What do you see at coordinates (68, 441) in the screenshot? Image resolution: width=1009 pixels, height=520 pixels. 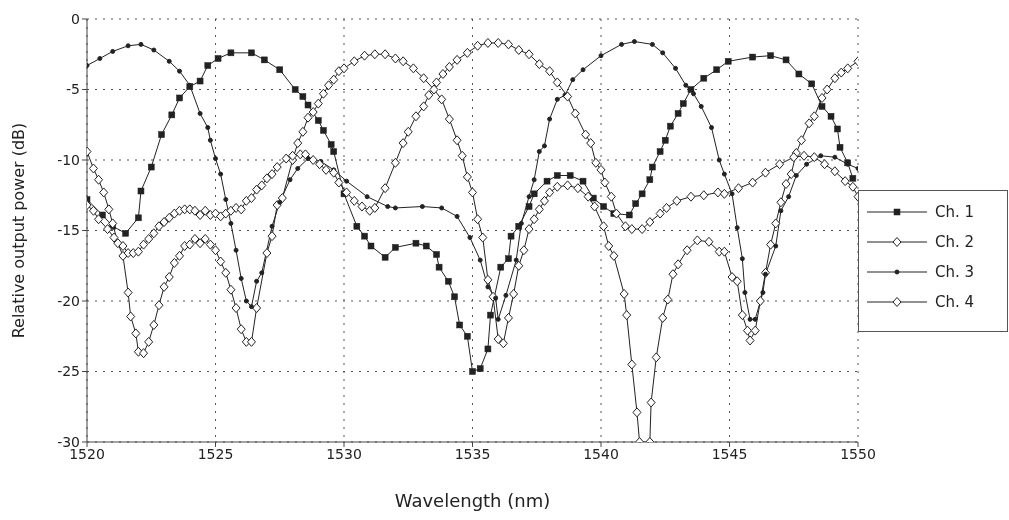 I see `y-tick-label: -30` at bounding box center [68, 441].